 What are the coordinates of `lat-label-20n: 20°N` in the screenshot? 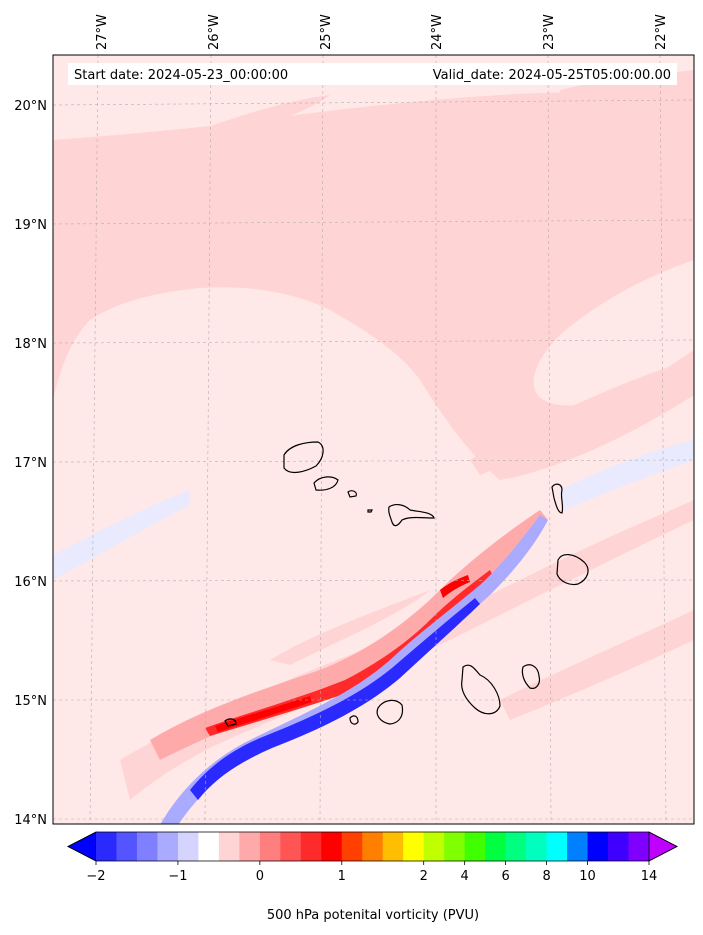 It's located at (30, 106).